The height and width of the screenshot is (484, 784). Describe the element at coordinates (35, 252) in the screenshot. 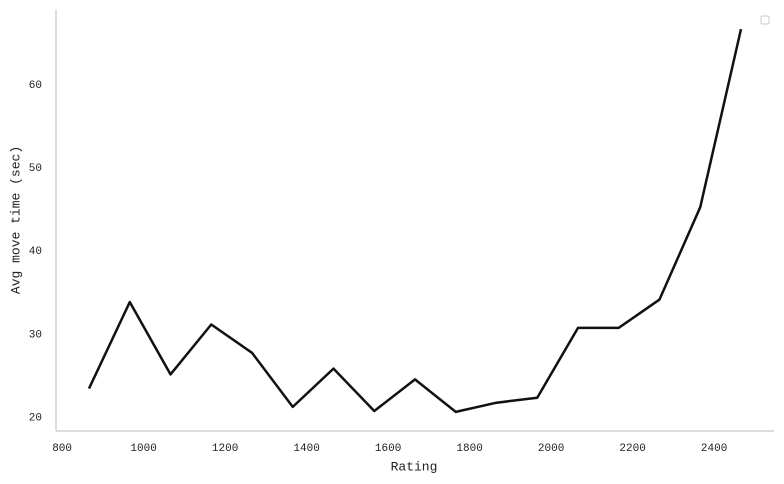

I see `y-tick-label: 40` at that location.